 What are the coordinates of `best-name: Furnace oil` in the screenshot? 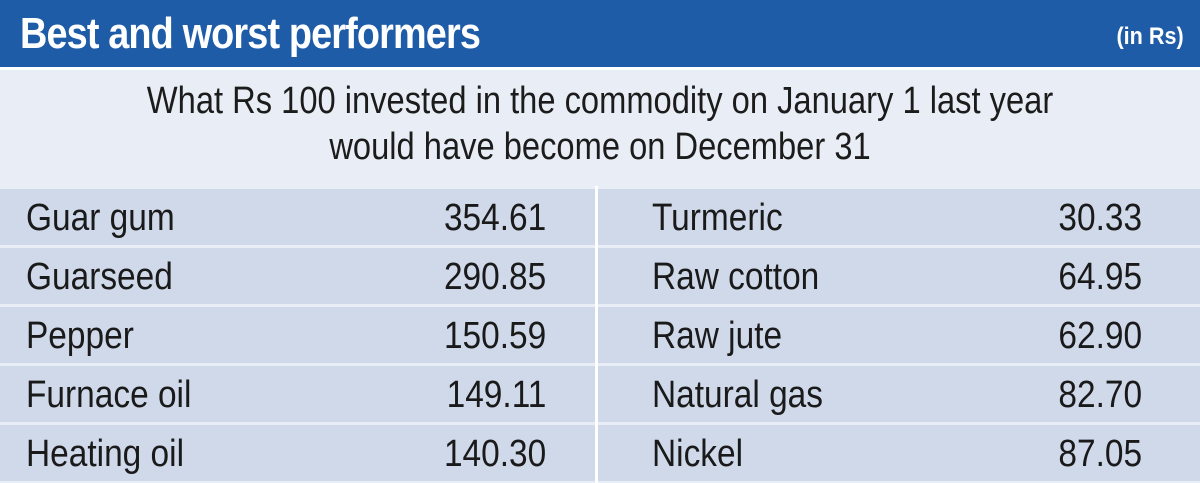 It's located at (109, 395).